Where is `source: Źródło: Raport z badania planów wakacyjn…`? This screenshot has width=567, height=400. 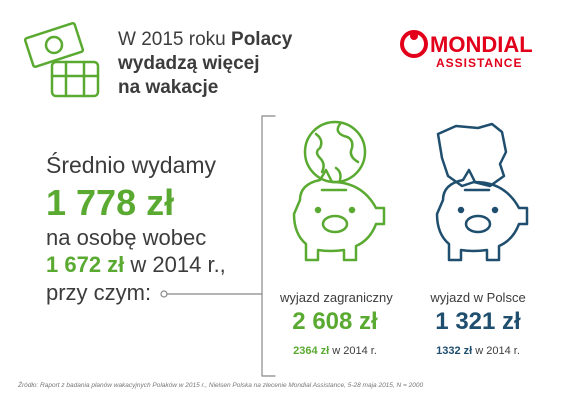
source: Źródło: Raport z badania planów wakacyjn… is located at coordinates (221, 385).